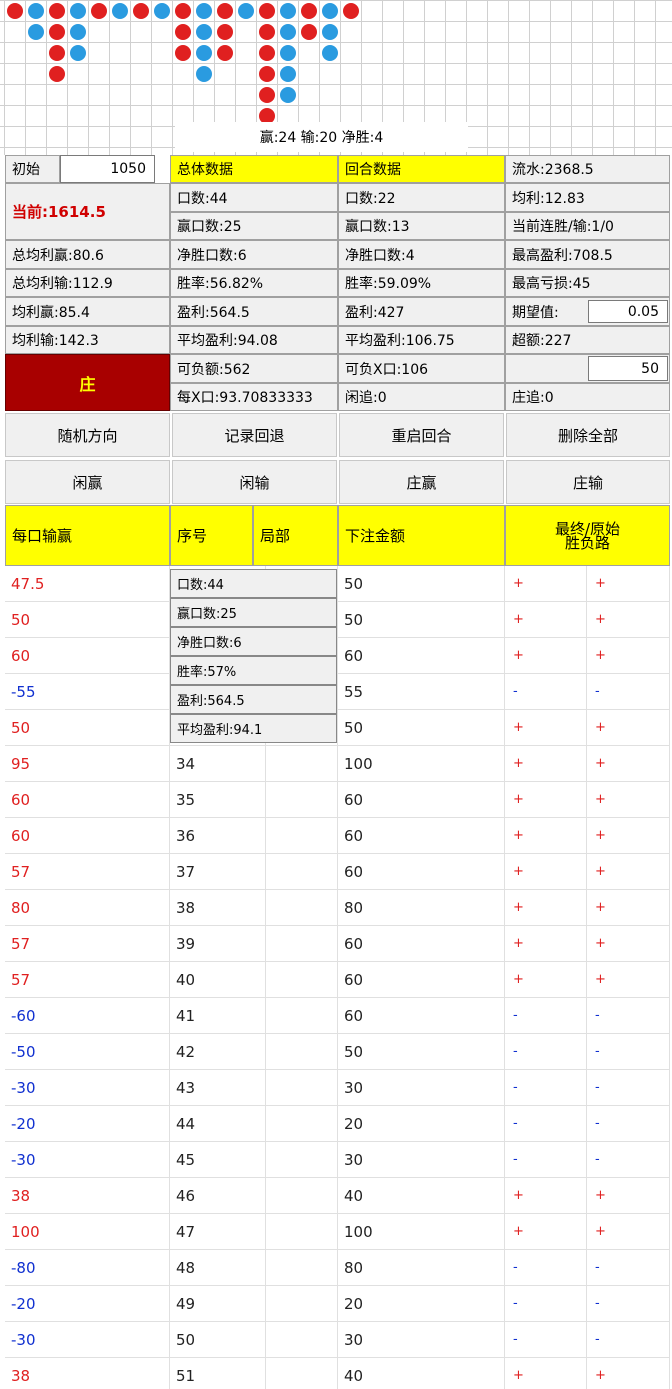  Describe the element at coordinates (254, 435) in the screenshot. I see `action-button: 记录回退` at that location.